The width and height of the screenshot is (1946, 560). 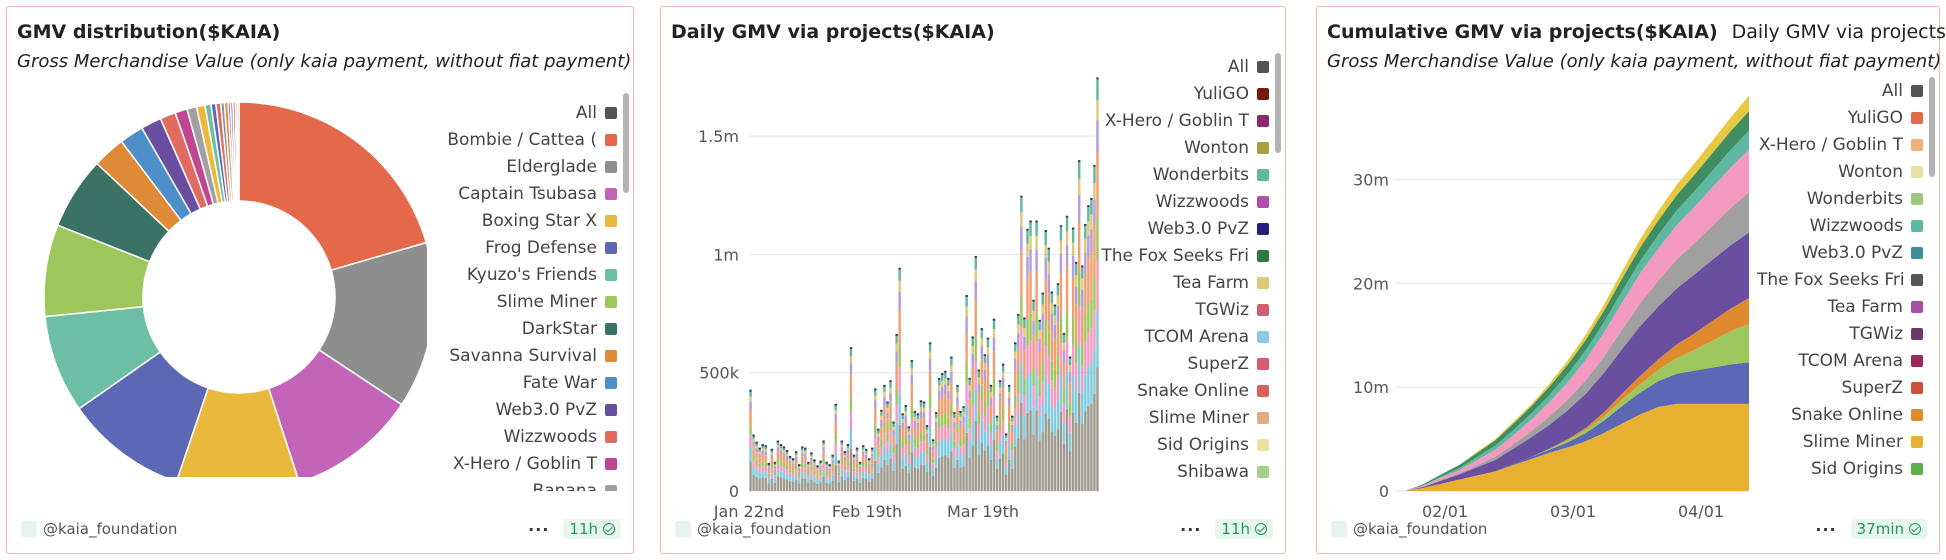 What do you see at coordinates (528, 274) in the screenshot?
I see `legend-item: Kyuzo's Friends` at bounding box center [528, 274].